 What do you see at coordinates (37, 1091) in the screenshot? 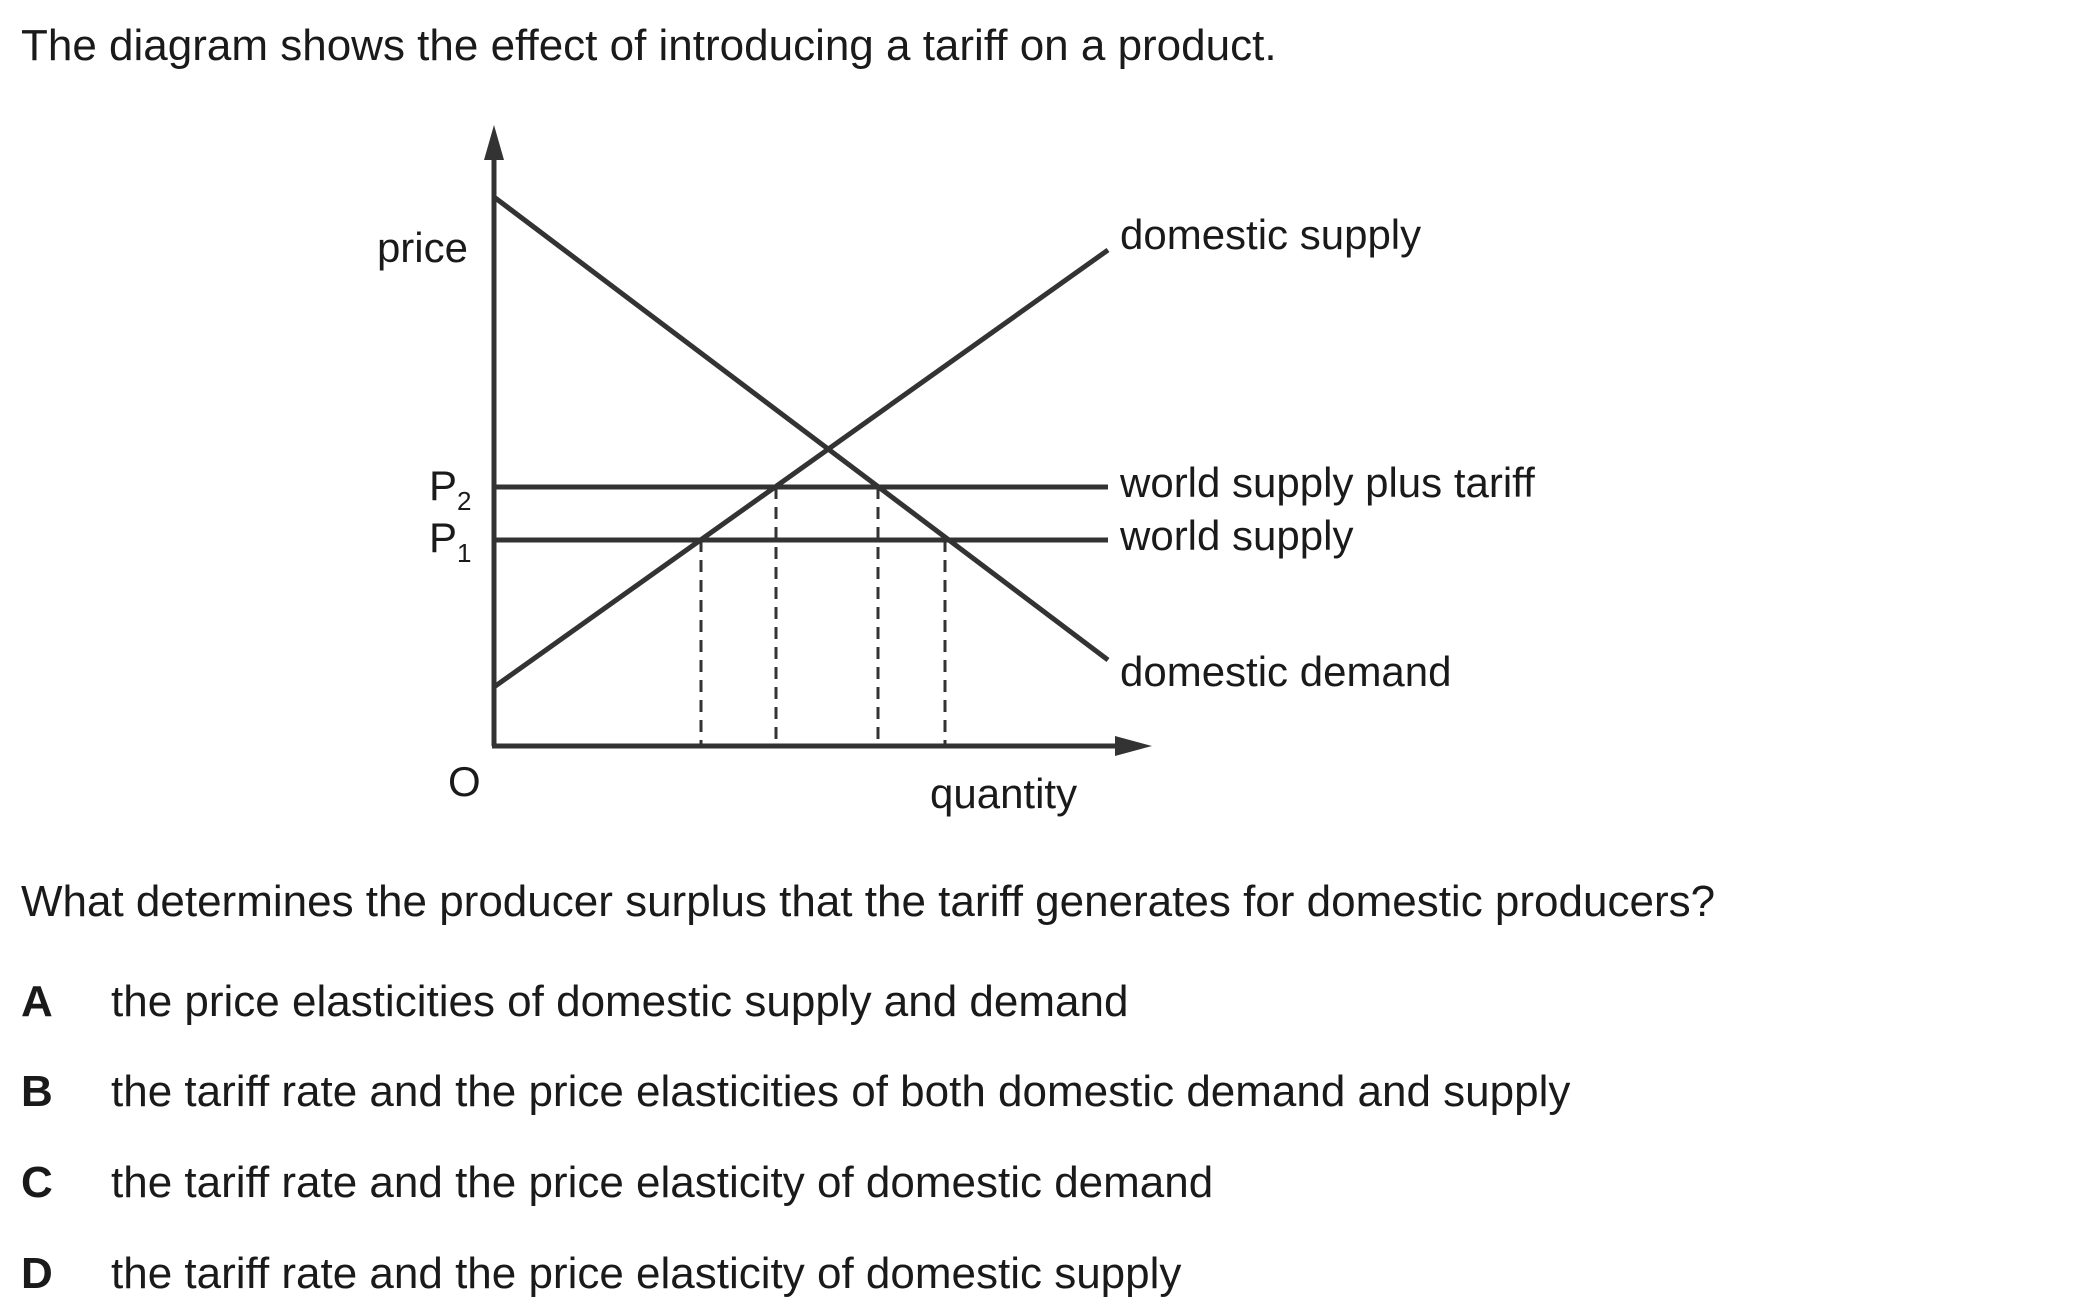
I see `option-letter: B` at bounding box center [37, 1091].